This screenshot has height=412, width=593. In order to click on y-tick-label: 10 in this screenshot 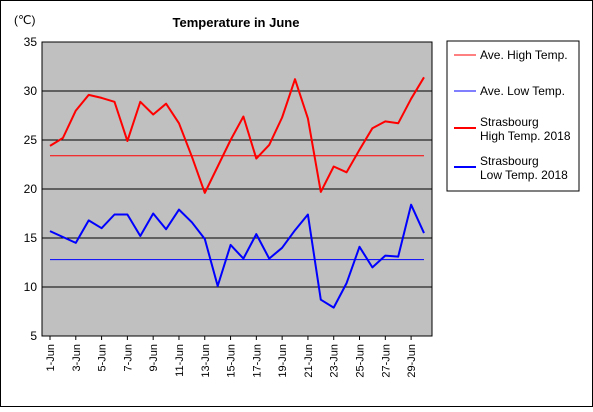, I will do `click(31, 287)`.